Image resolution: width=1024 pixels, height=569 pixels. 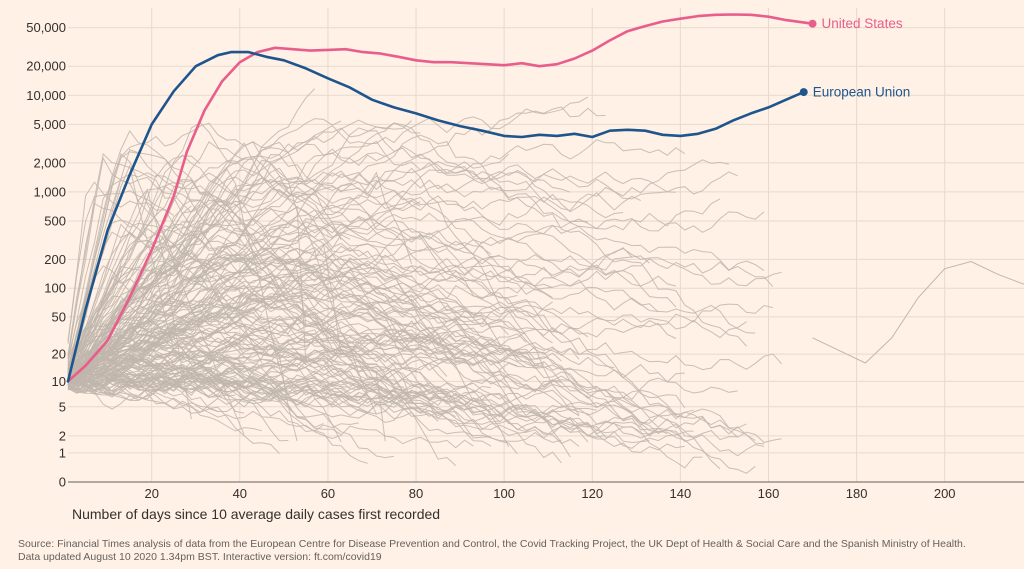 I want to click on x-tick-label: 180, so click(x=857, y=493).